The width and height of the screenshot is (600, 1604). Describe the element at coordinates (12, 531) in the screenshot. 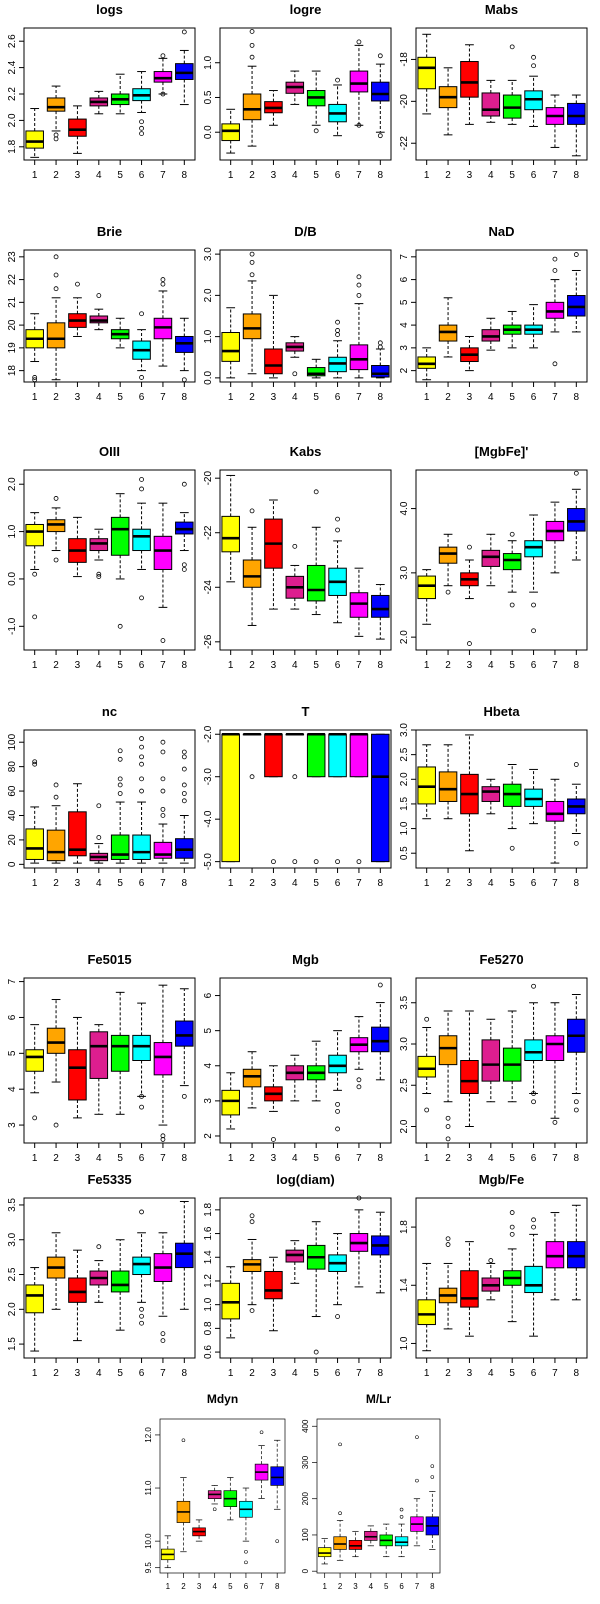

I see `y-tick-label: 1.0` at that location.